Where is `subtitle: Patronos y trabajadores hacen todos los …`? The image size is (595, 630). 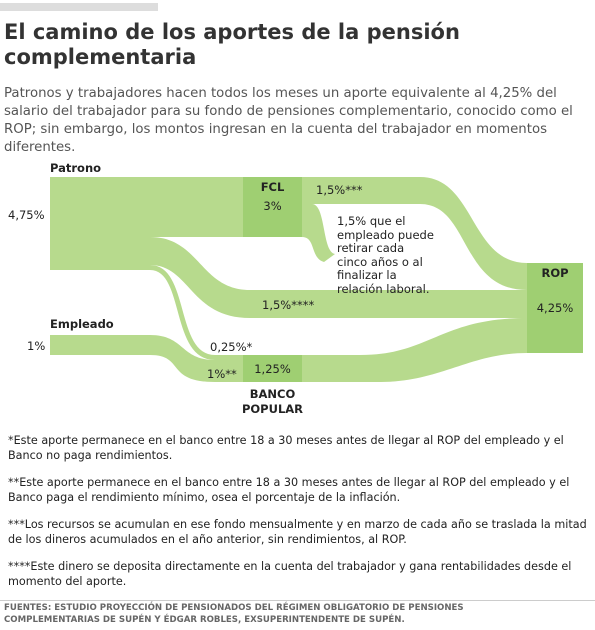 subtitle: Patronos y trabajadores hacen todos los … is located at coordinates (288, 120).